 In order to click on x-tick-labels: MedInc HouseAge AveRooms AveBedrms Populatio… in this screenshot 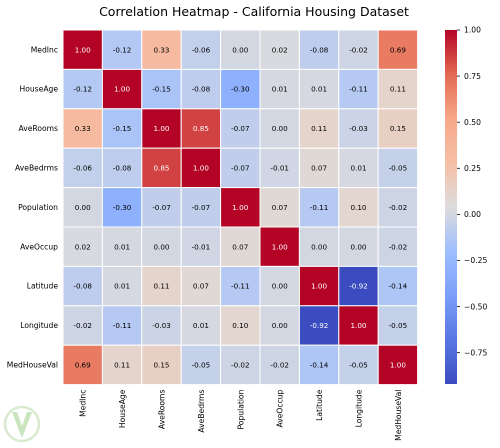, I will do `click(241, 415)`.